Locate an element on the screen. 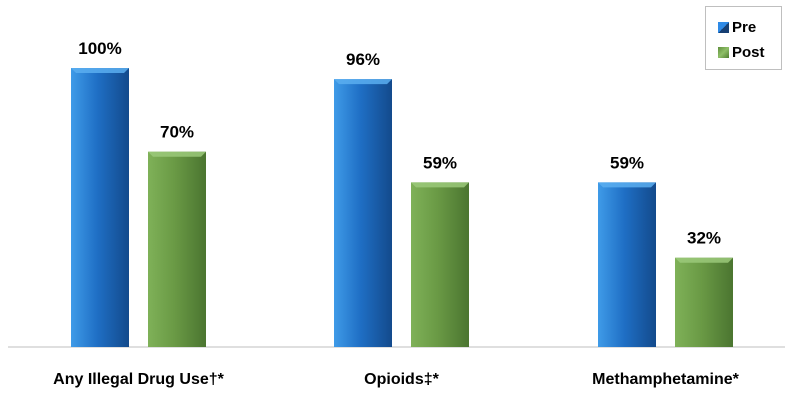  legend-swatch-post is located at coordinates (723, 52).